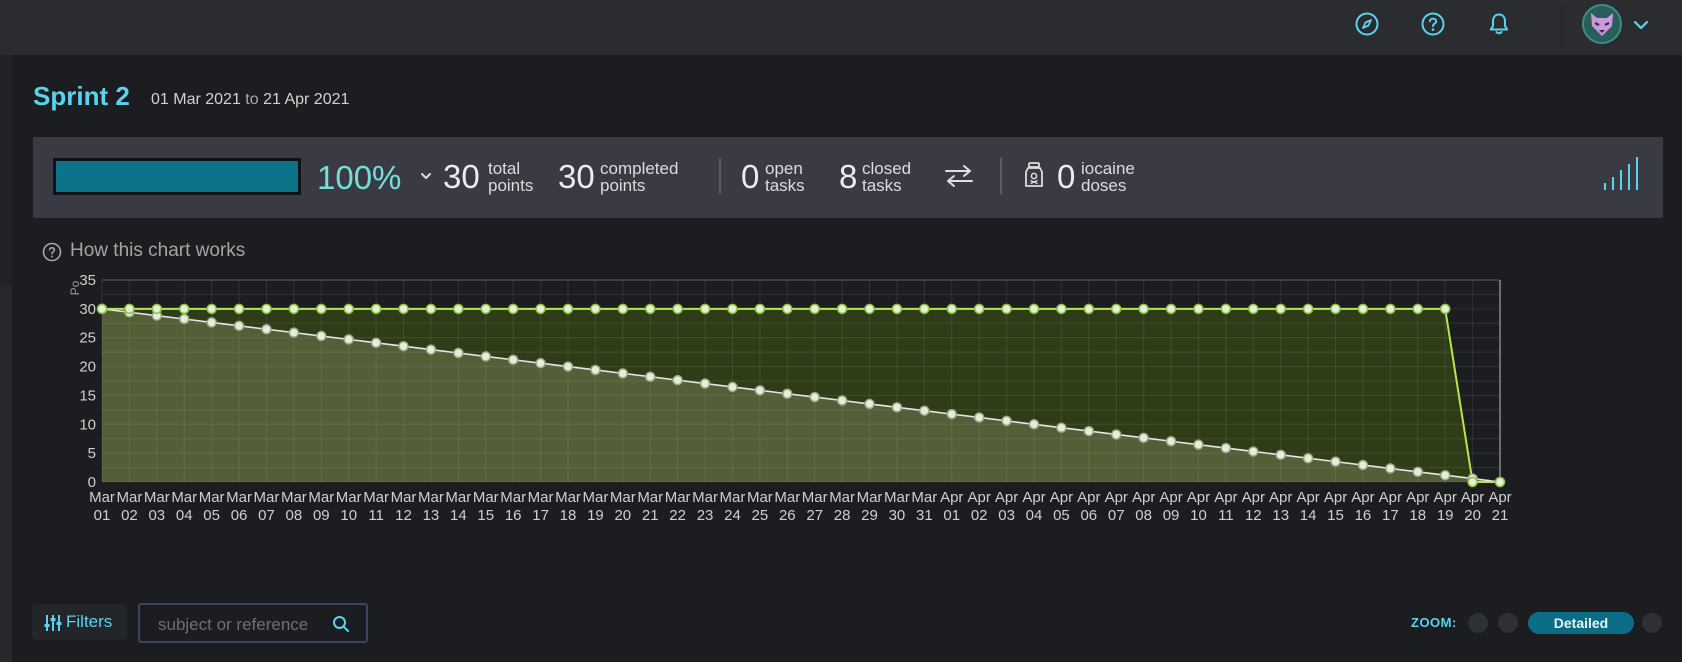 This screenshot has height=662, width=1682. What do you see at coordinates (1390, 515) in the screenshot?
I see `x-tick-day: 17` at bounding box center [1390, 515].